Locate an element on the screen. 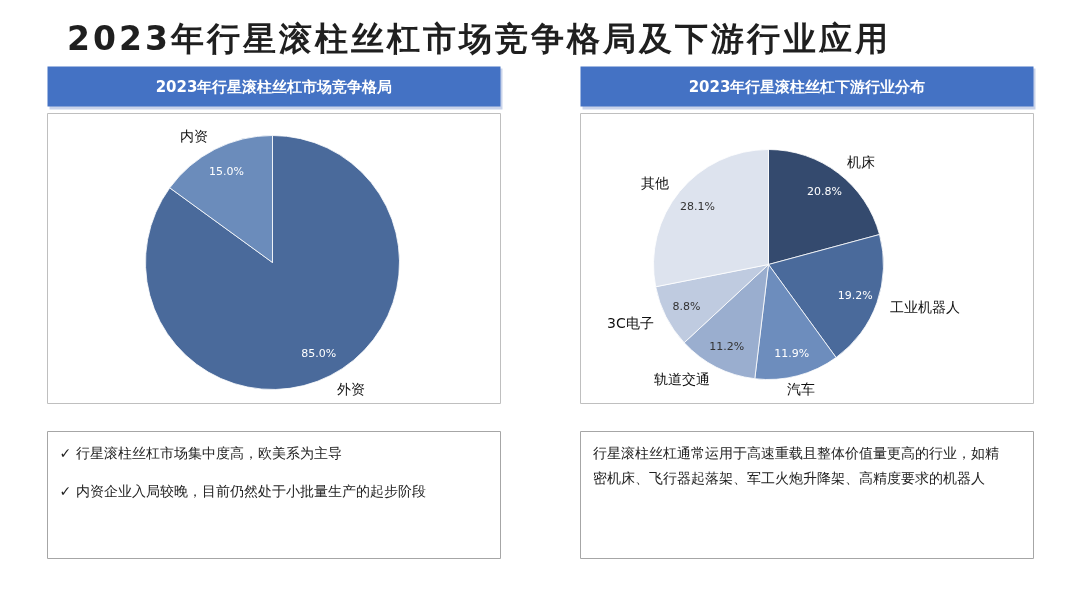 This screenshot has width=1080, height=608. chart-subtitle: 2023年行星滚柱丝杠下游行业分布 is located at coordinates (807, 86).